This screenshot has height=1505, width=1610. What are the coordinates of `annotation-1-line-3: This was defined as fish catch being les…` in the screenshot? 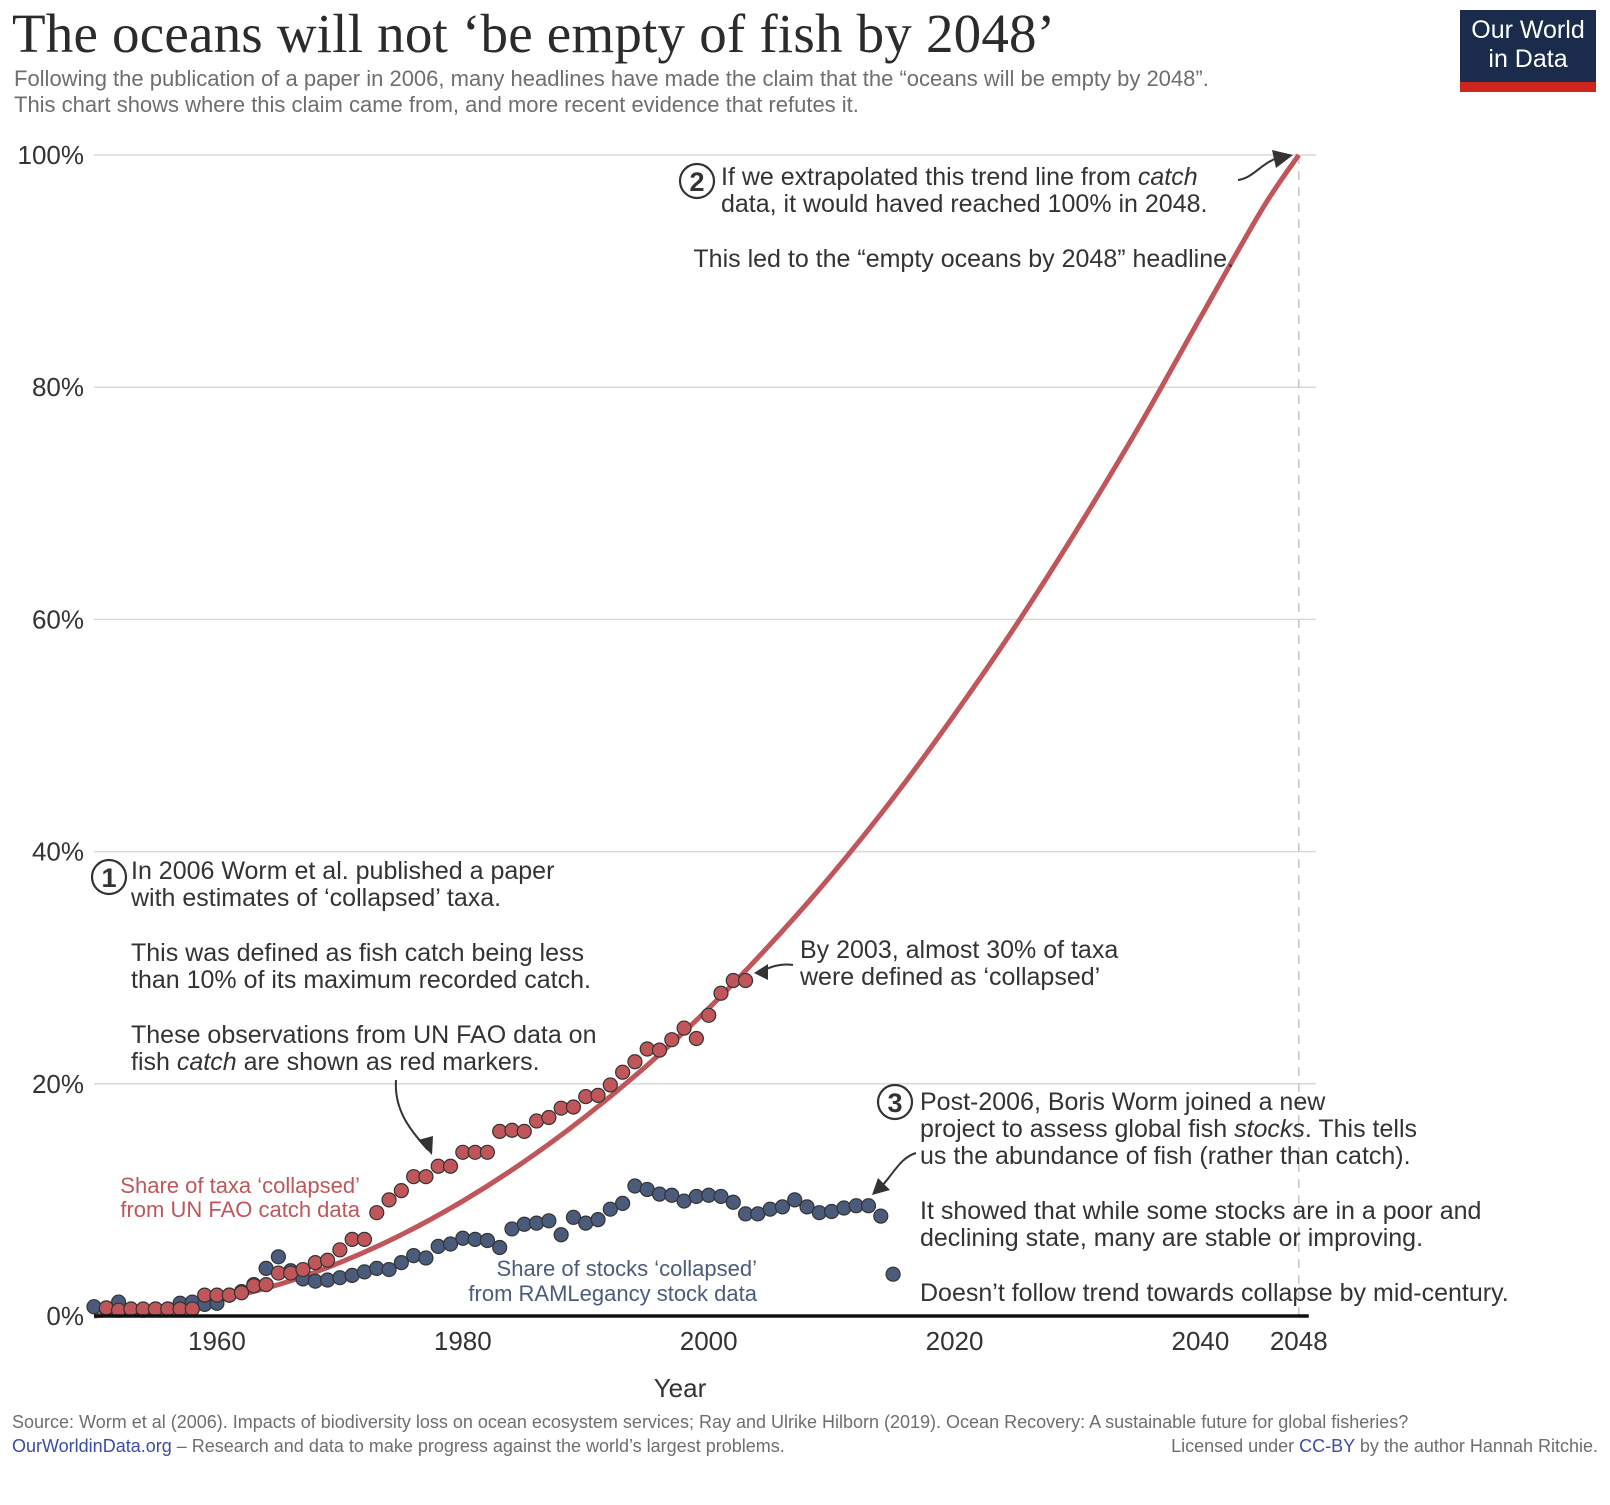 It's located at (357, 953).